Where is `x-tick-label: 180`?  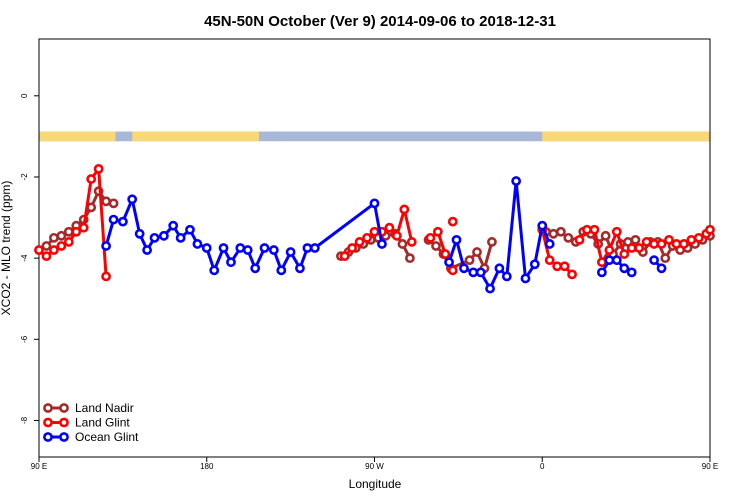 x-tick-label: 180 is located at coordinates (207, 466).